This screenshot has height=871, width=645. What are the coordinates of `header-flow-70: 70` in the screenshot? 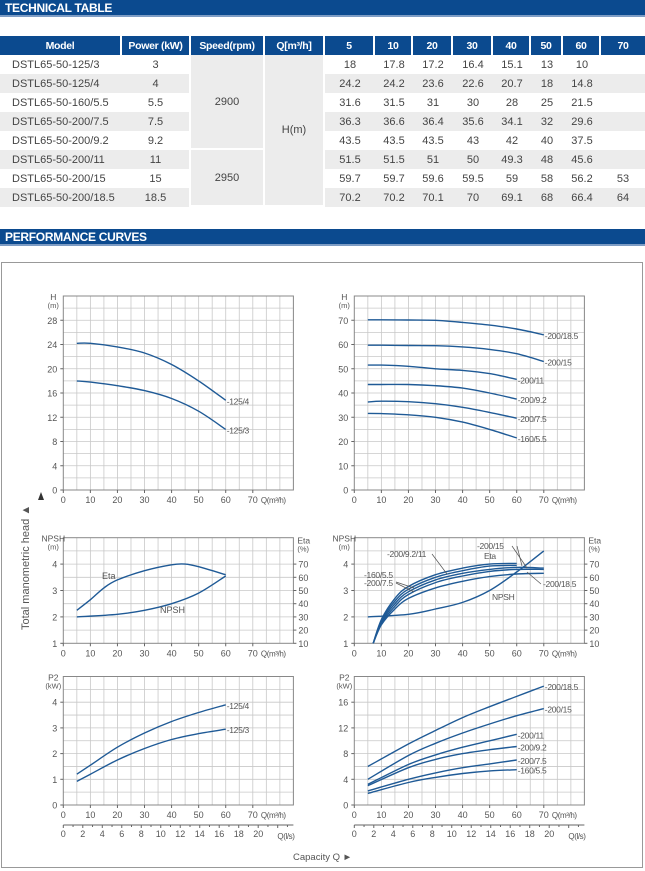 It's located at (623, 45).